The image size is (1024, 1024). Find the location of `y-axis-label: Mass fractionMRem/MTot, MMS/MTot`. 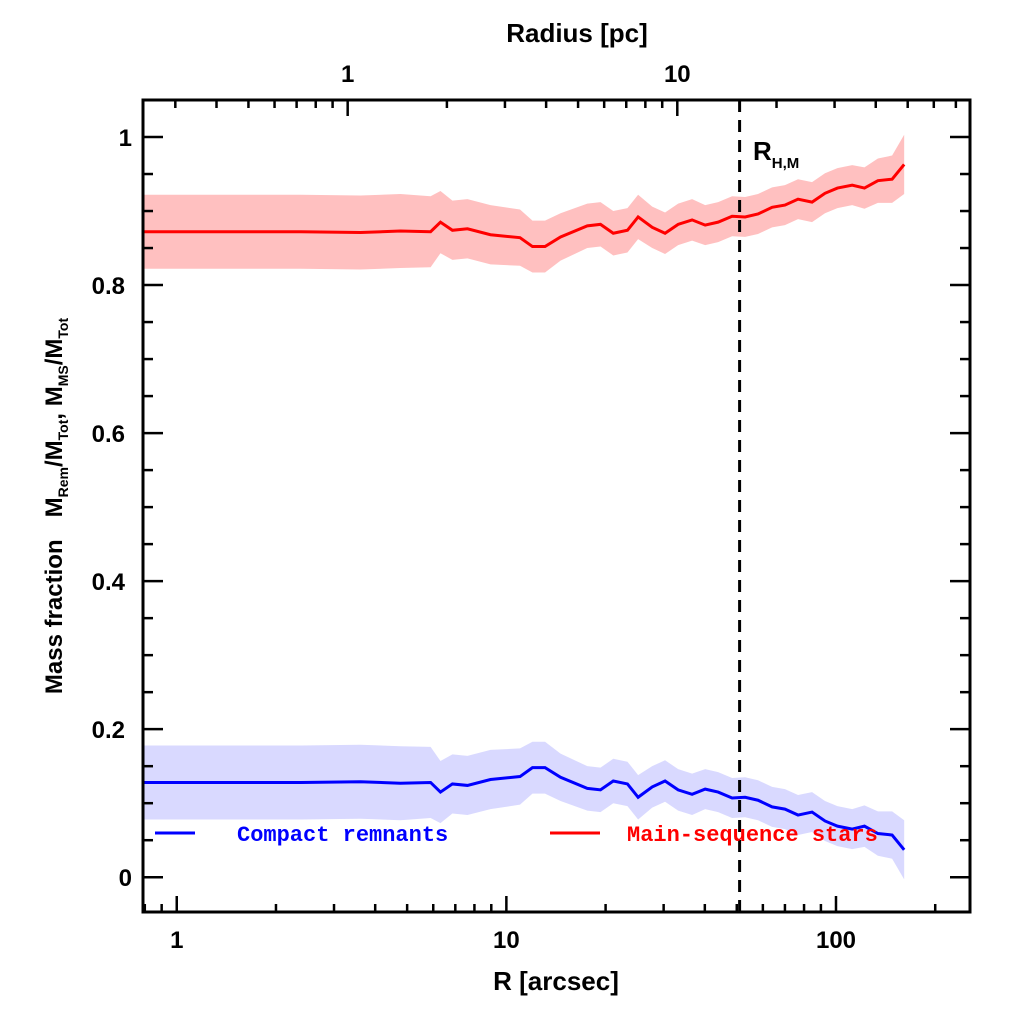

y-axis-label: Mass fractionMRem/MTot, MMS/MTot is located at coordinates (56, 506).